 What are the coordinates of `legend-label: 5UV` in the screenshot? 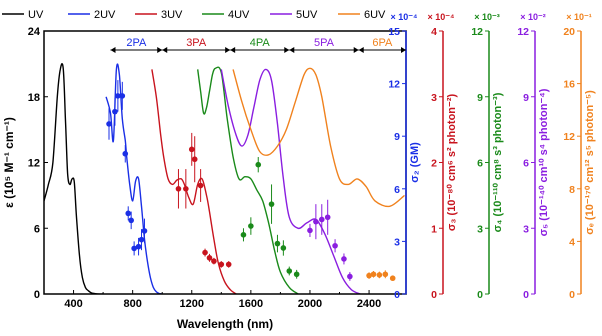 It's located at (307, 15).